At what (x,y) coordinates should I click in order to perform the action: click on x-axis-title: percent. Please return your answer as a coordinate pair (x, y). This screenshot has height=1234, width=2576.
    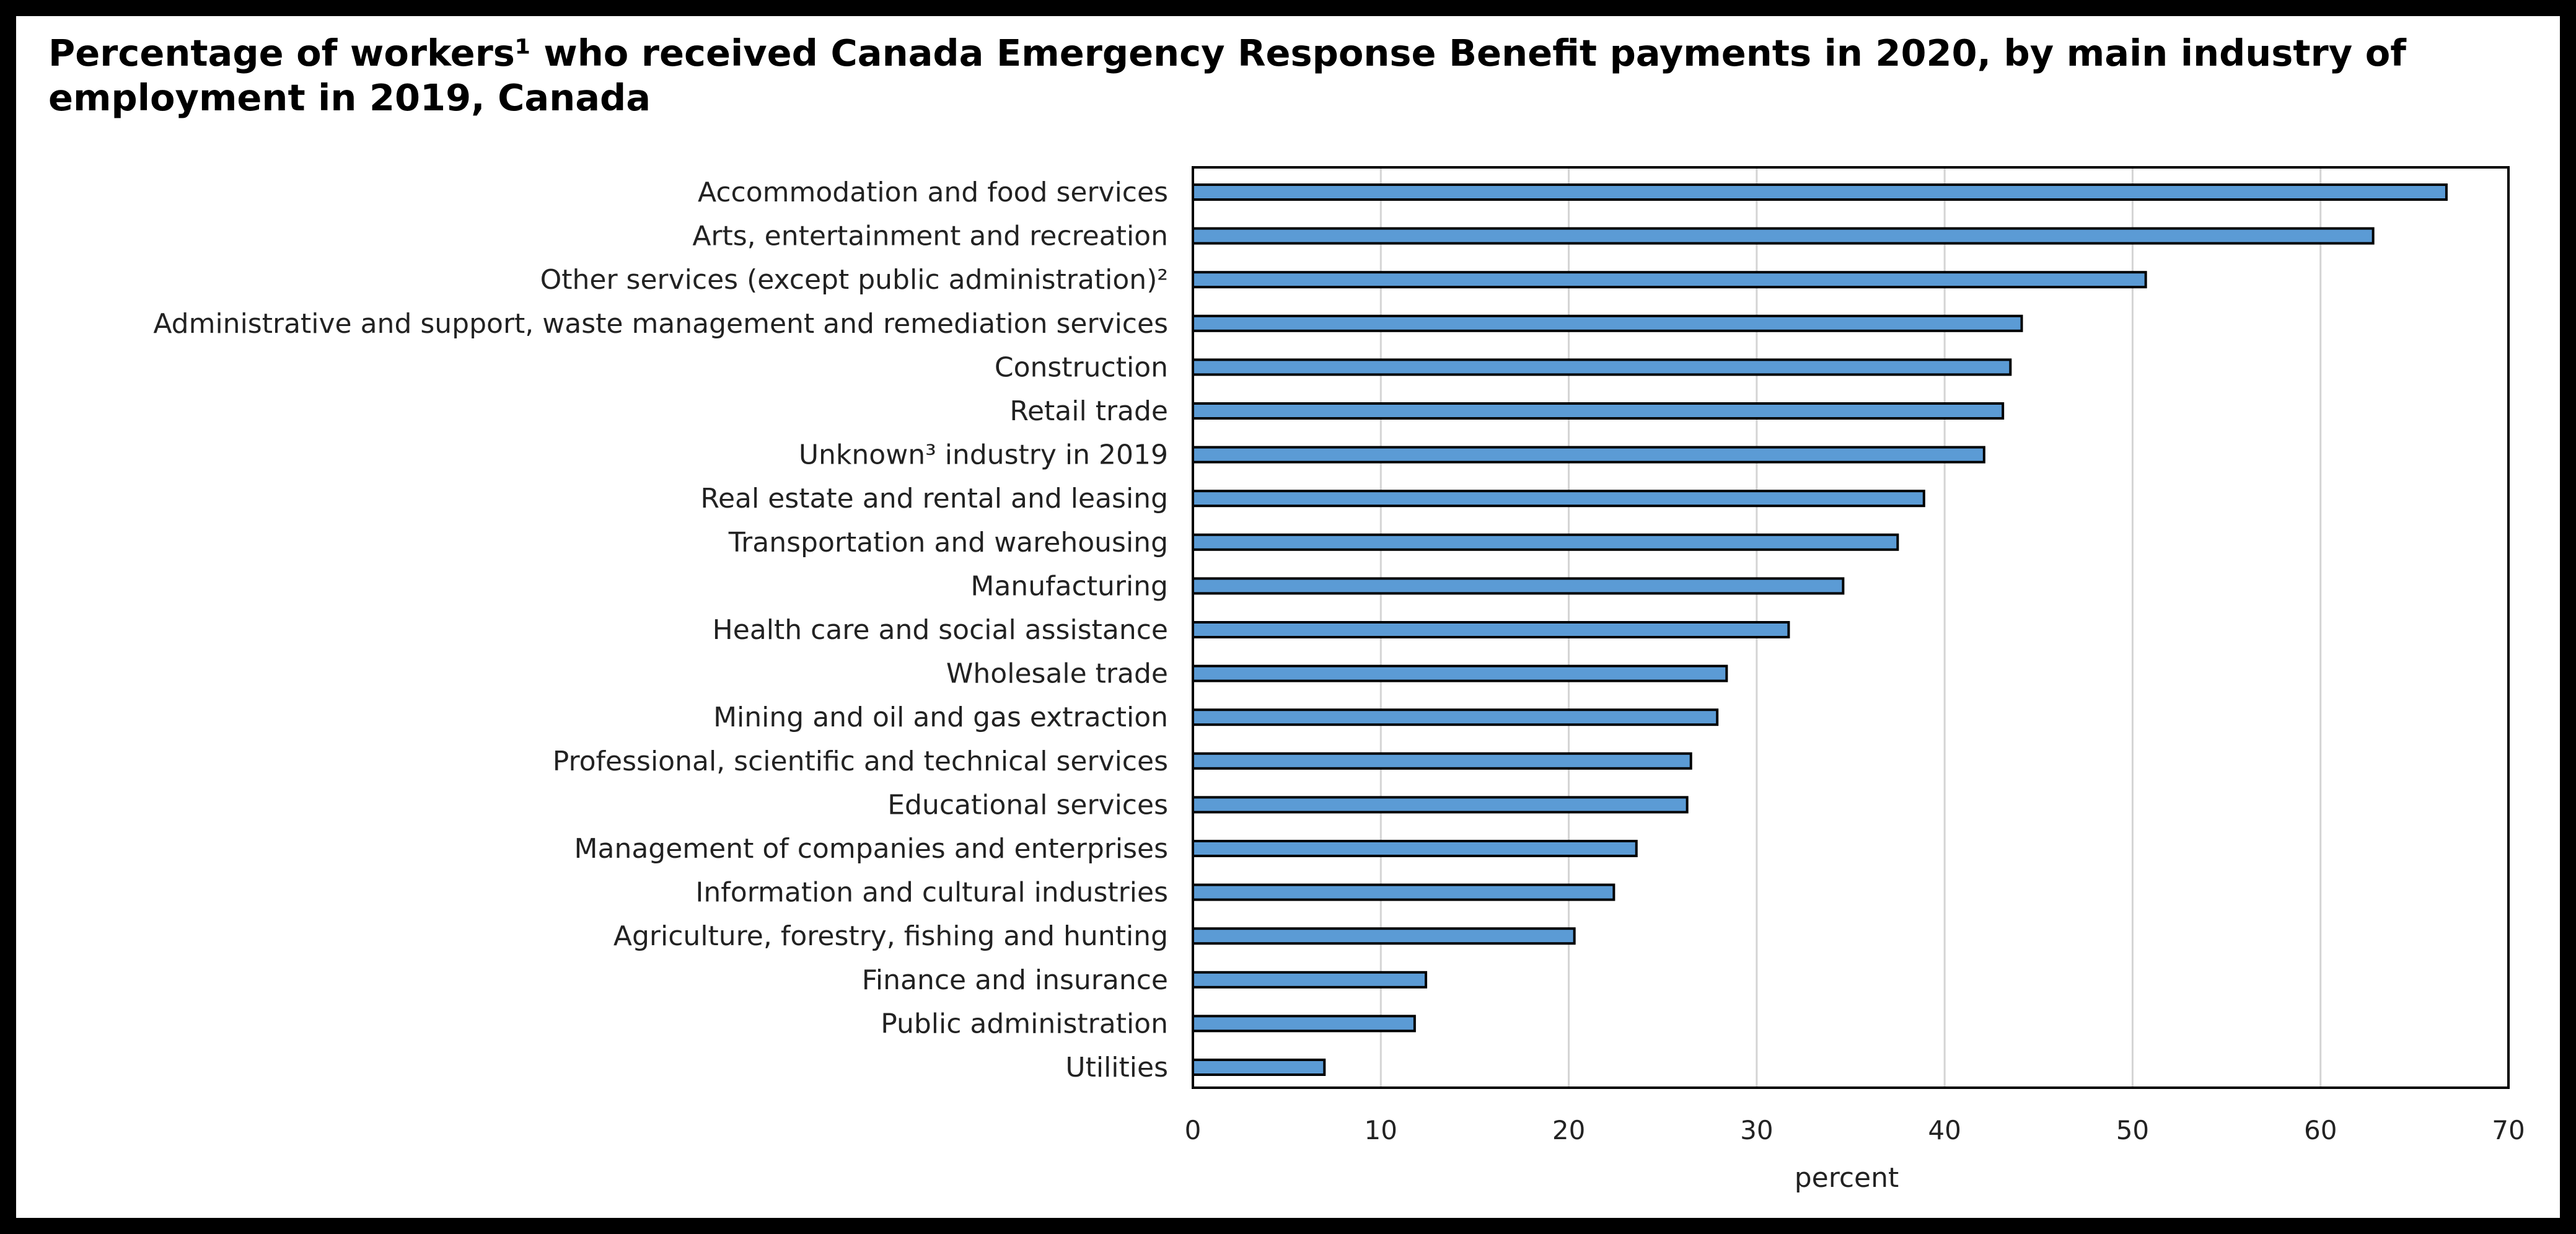
    Looking at the image, I should click on (1847, 1178).